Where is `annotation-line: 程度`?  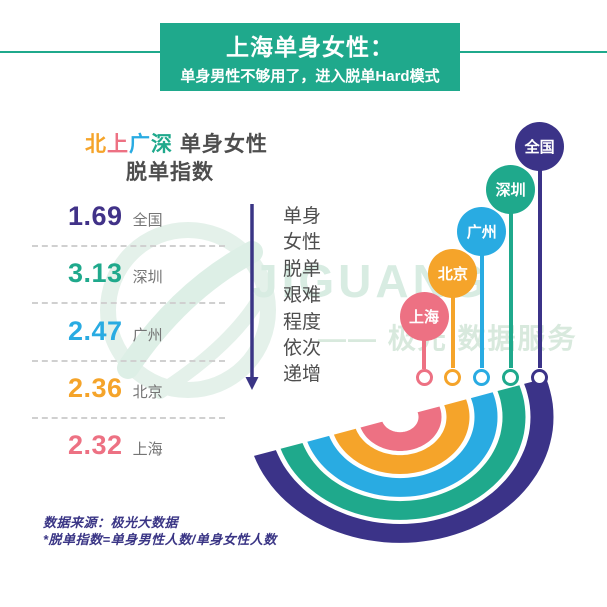
annotation-line: 程度 is located at coordinates (302, 322).